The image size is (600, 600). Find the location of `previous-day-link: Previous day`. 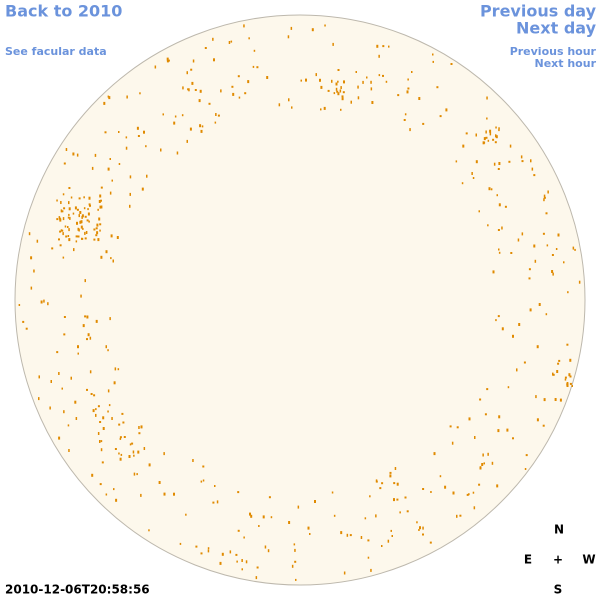

previous-day-link: Previous day is located at coordinates (538, 11).